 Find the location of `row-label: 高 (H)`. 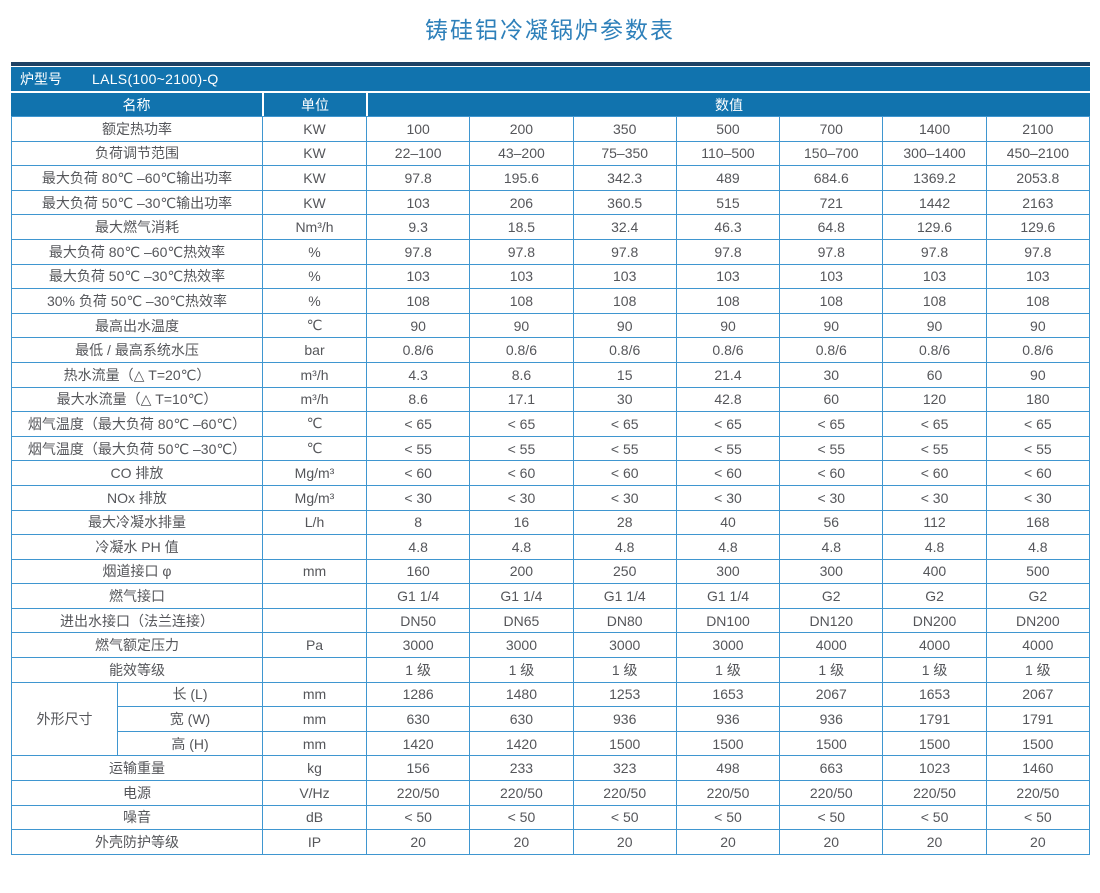

row-label: 高 (H) is located at coordinates (190, 743).